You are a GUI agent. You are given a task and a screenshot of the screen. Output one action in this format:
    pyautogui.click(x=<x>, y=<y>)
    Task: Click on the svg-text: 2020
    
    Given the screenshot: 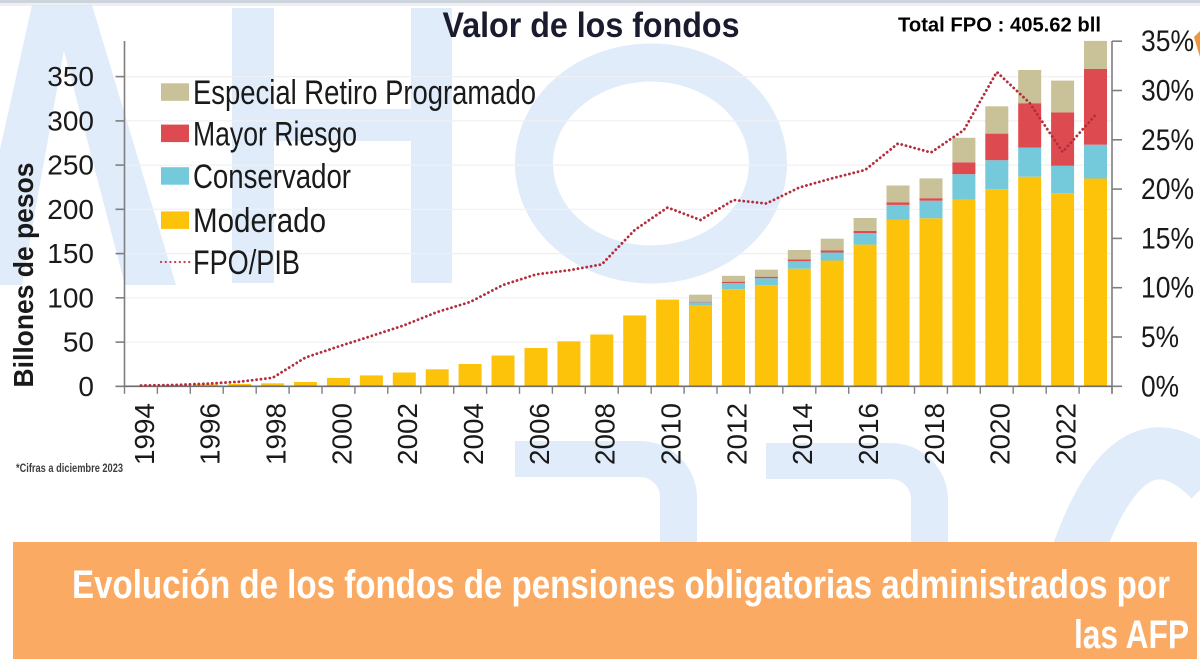 What is the action you would take?
    pyautogui.click(x=1000, y=434)
    